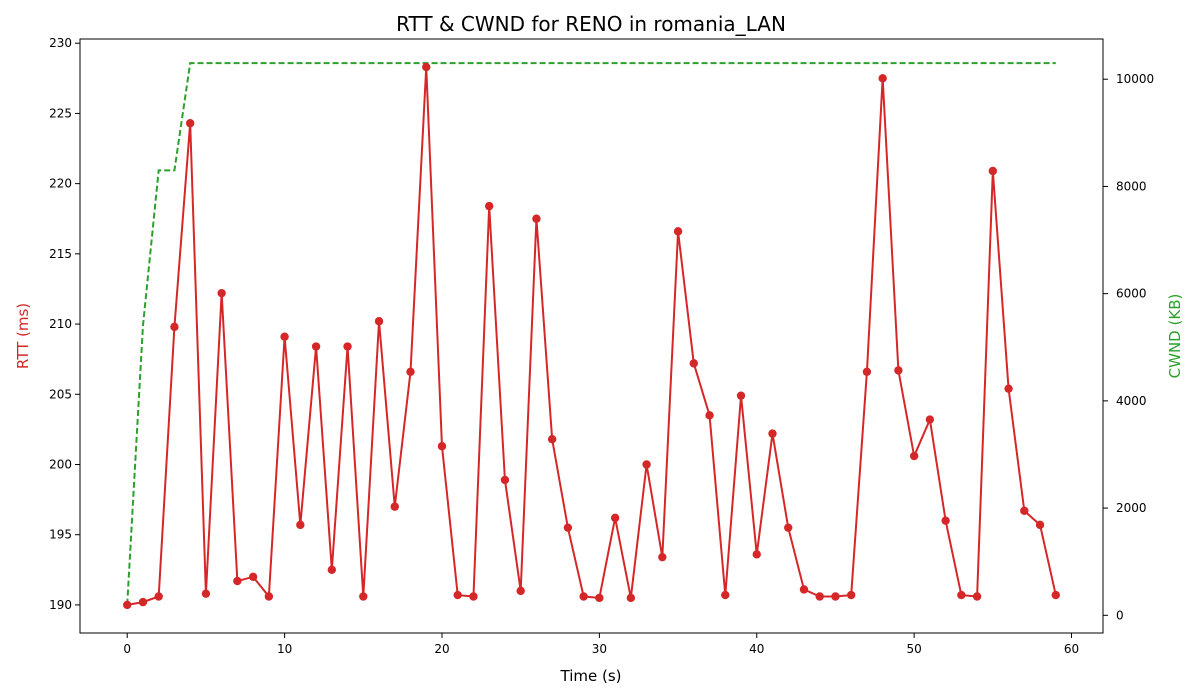 This screenshot has height=700, width=1200. Describe the element at coordinates (756, 649) in the screenshot. I see `x-tick-label: 40` at that location.